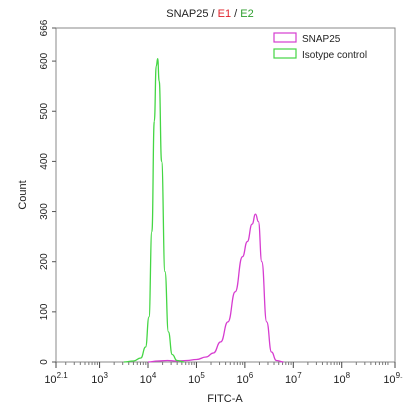 This screenshot has height=408, width=403. Describe the element at coordinates (44, 311) in the screenshot. I see `y-tick-label: 100` at that location.